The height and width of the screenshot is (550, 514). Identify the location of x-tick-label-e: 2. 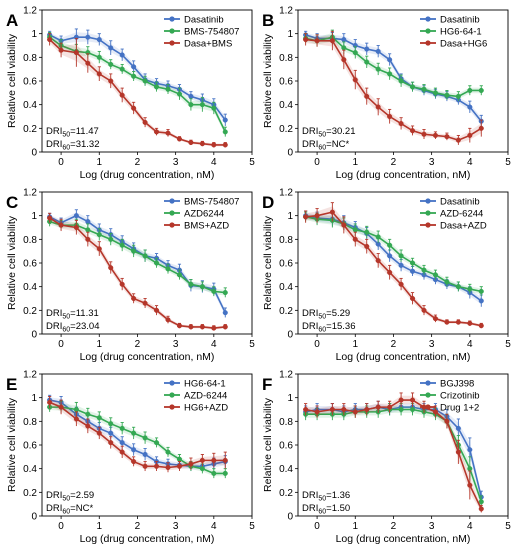
(138, 526).